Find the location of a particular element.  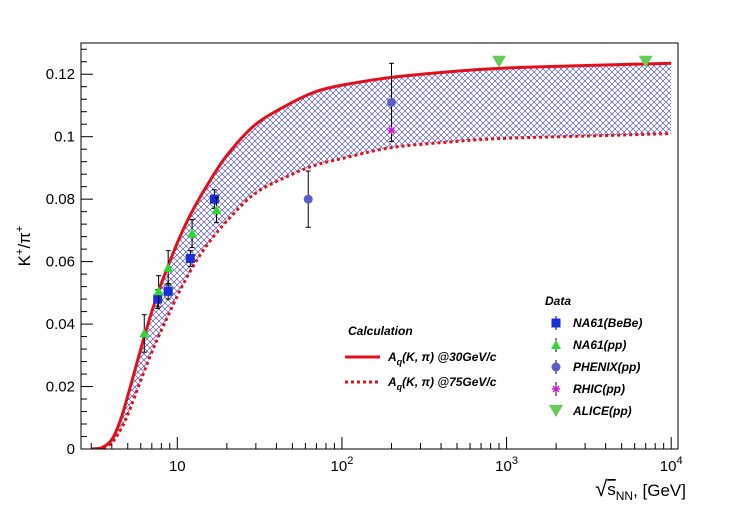

legend-entry-rhic-pp: RHIC(pp) is located at coordinates (588, 389).